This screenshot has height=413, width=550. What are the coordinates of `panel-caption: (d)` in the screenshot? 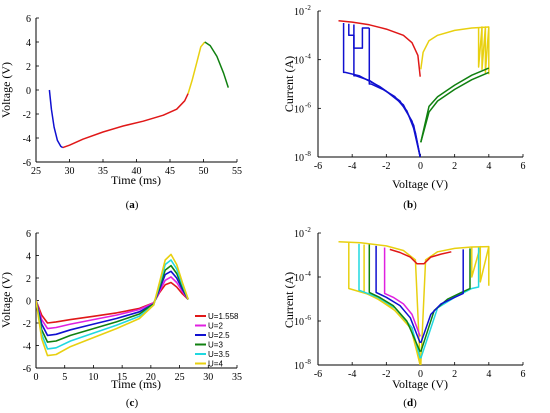 It's located at (410, 403).